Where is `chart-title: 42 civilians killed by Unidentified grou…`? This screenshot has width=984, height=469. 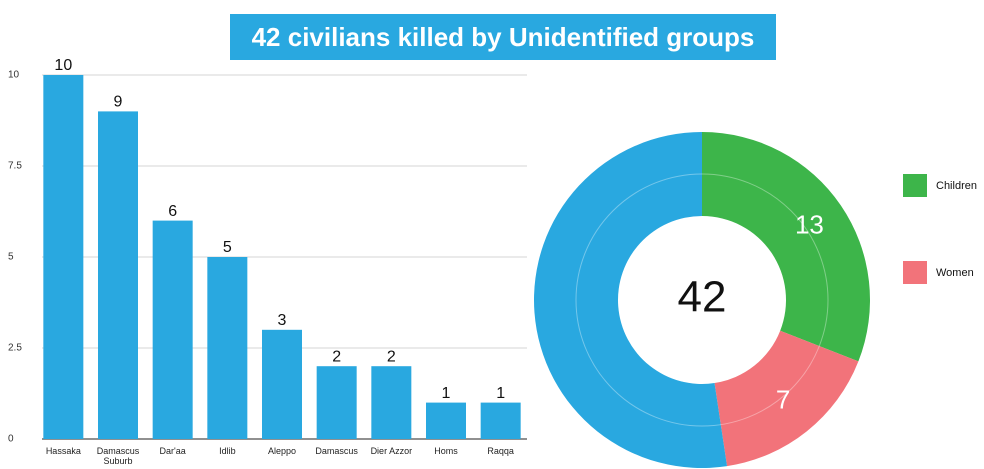 chart-title: 42 civilians killed by Unidentified grou… is located at coordinates (503, 37).